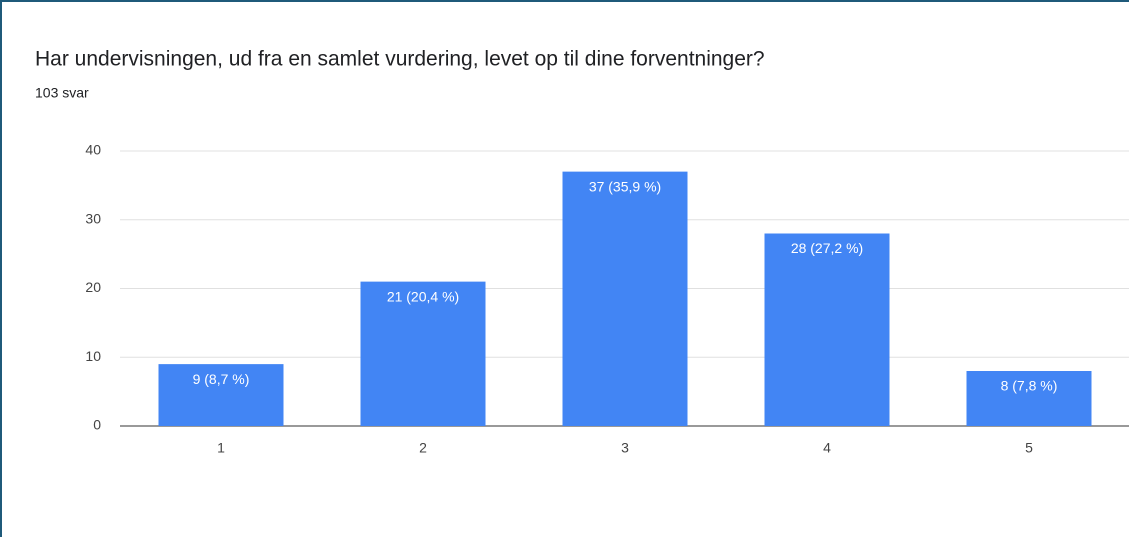 The image size is (1129, 537). What do you see at coordinates (1029, 448) in the screenshot?
I see `x-tick-label: 5` at bounding box center [1029, 448].